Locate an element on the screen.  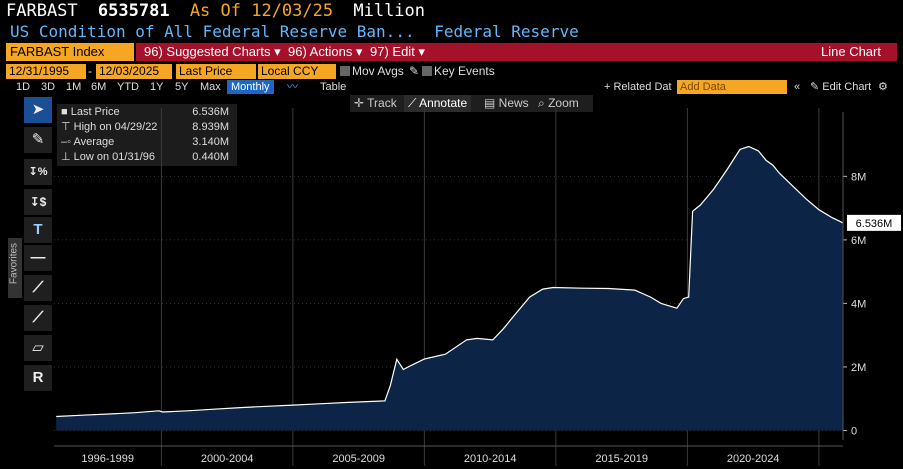
news-tool: ▤ News is located at coordinates (506, 103).